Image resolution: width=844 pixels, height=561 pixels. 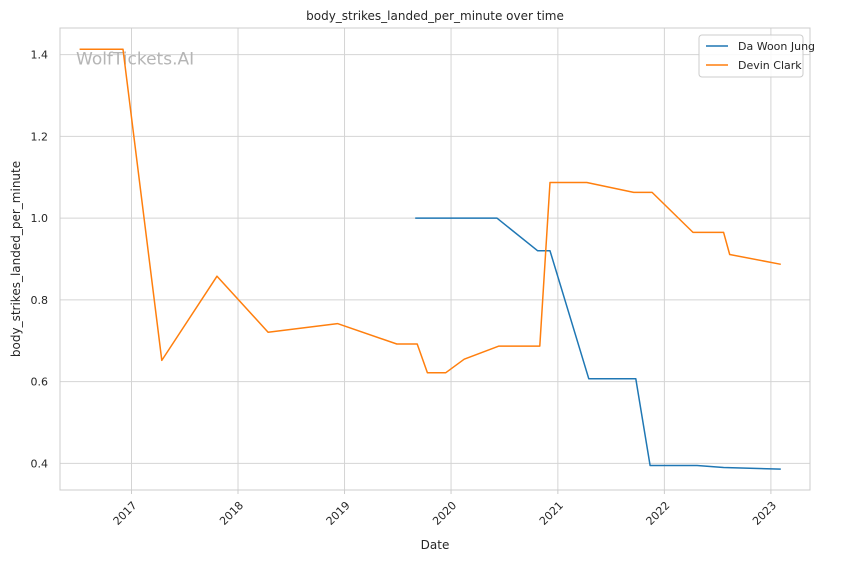 I want to click on legend: Da Woon Jung Devin Clark, so click(x=756, y=56).